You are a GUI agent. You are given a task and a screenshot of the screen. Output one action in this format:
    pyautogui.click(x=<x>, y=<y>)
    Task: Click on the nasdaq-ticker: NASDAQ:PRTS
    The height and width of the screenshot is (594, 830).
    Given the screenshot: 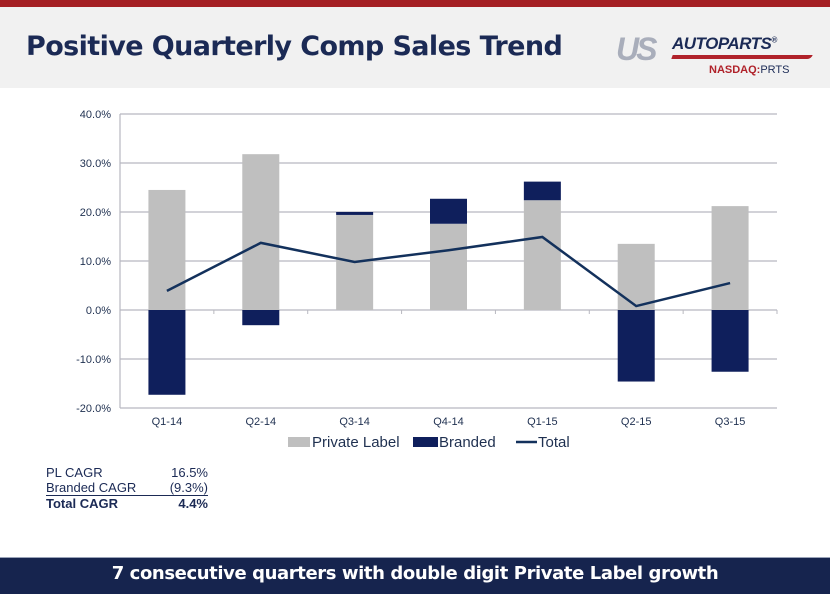 What is the action you would take?
    pyautogui.click(x=749, y=70)
    